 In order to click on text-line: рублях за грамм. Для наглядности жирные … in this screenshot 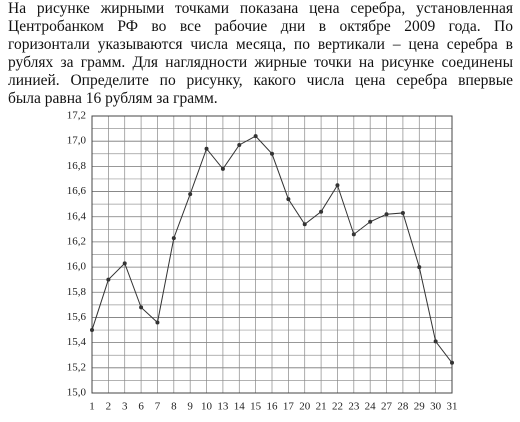, I will do `click(260, 62)`.